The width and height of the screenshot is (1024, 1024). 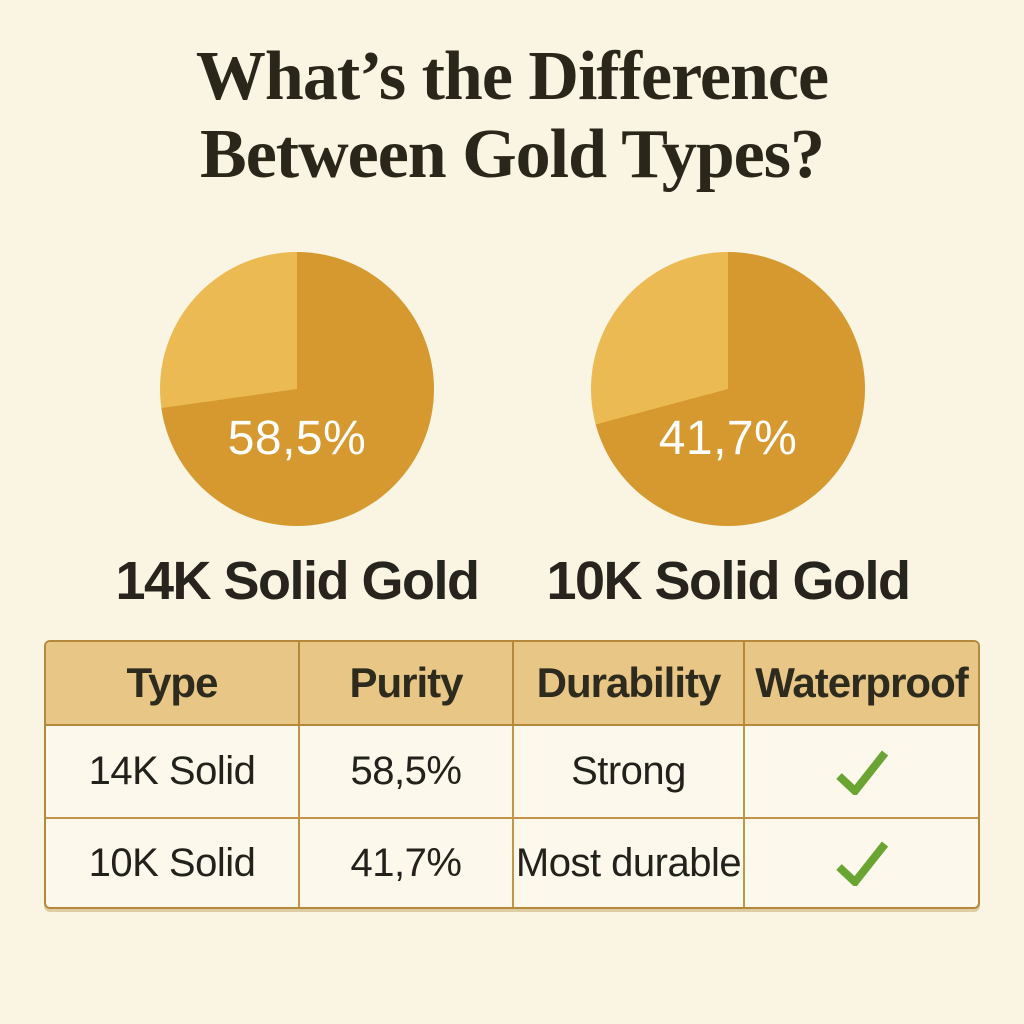 I want to click on table-header-purity: Purity, so click(x=407, y=684).